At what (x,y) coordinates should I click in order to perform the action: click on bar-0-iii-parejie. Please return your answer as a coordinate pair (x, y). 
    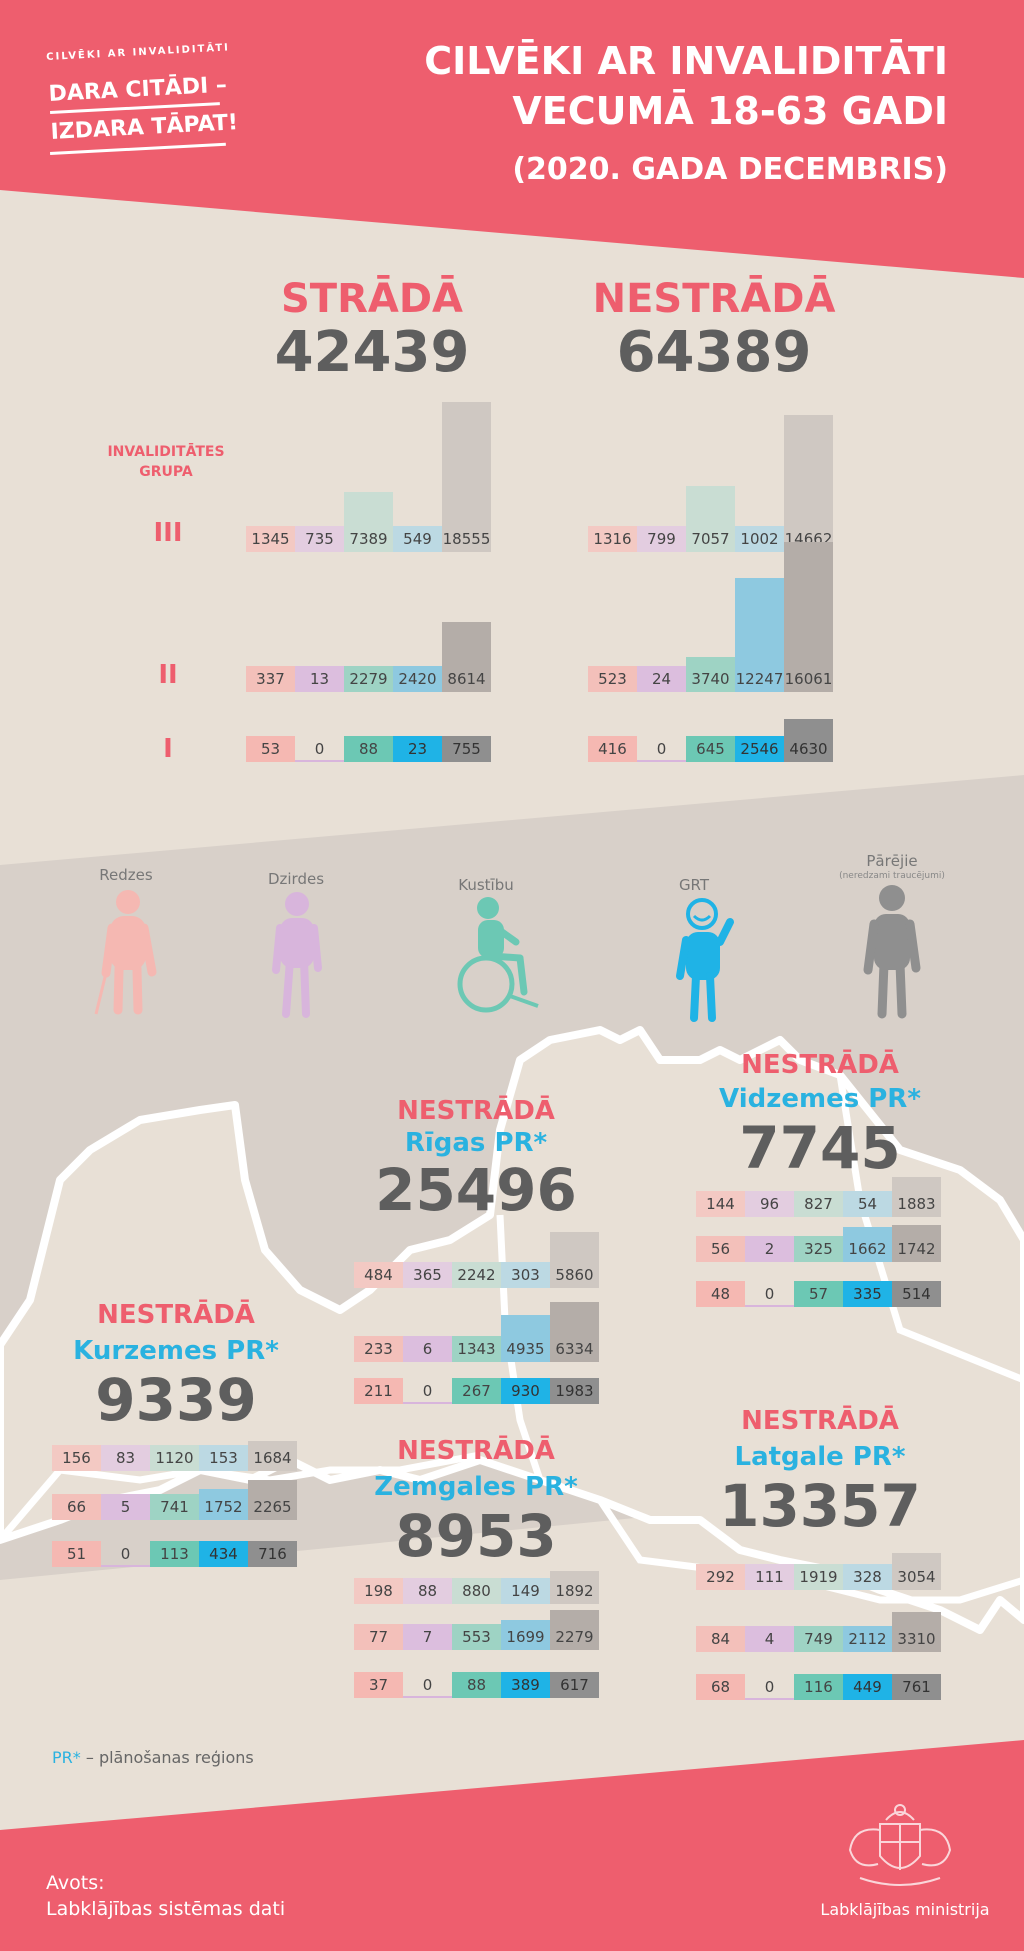
    Looking at the image, I should click on (466, 477).